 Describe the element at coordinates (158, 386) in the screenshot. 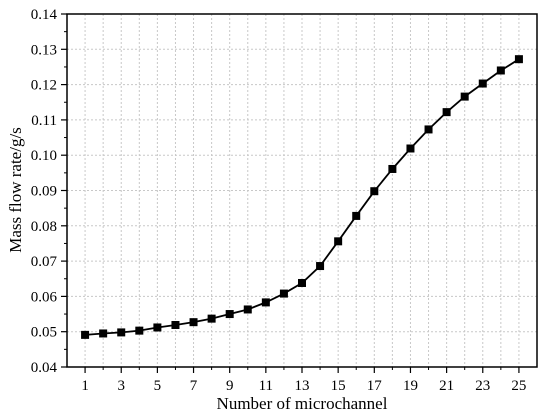

I see `x-tick-label: 5` at that location.